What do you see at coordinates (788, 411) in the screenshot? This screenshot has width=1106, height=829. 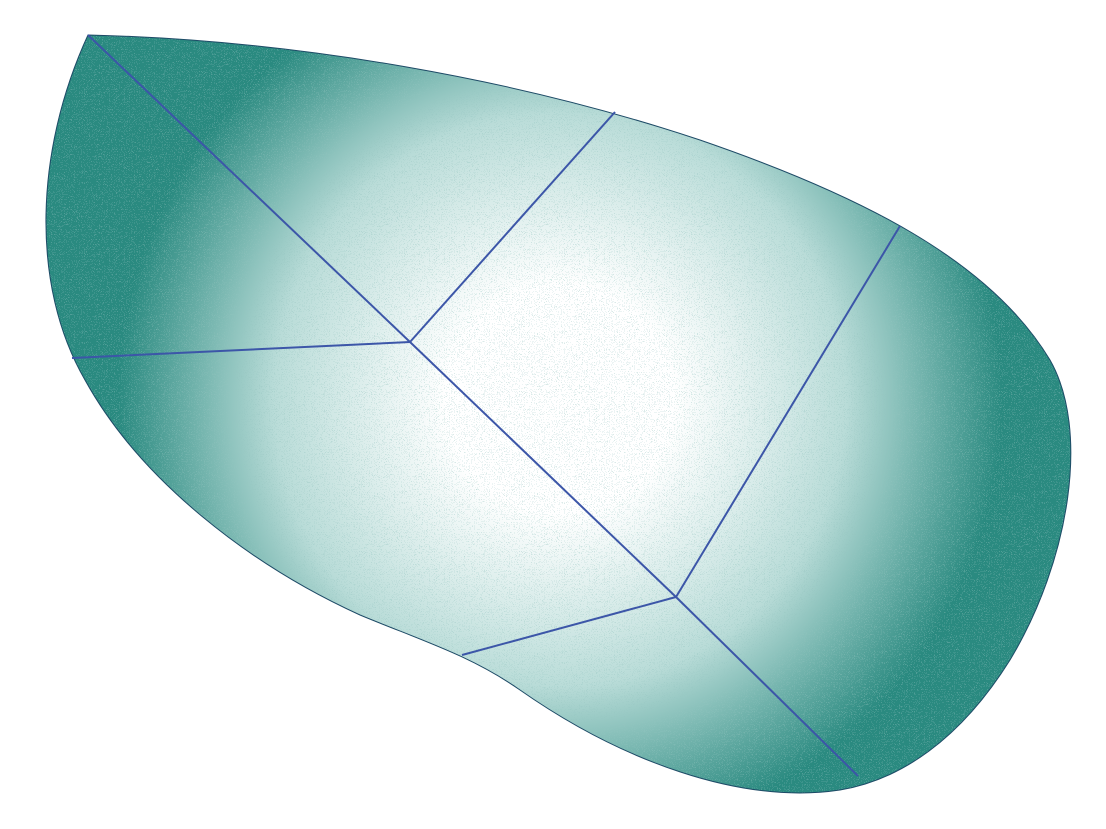 I see `vein-branch-right` at bounding box center [788, 411].